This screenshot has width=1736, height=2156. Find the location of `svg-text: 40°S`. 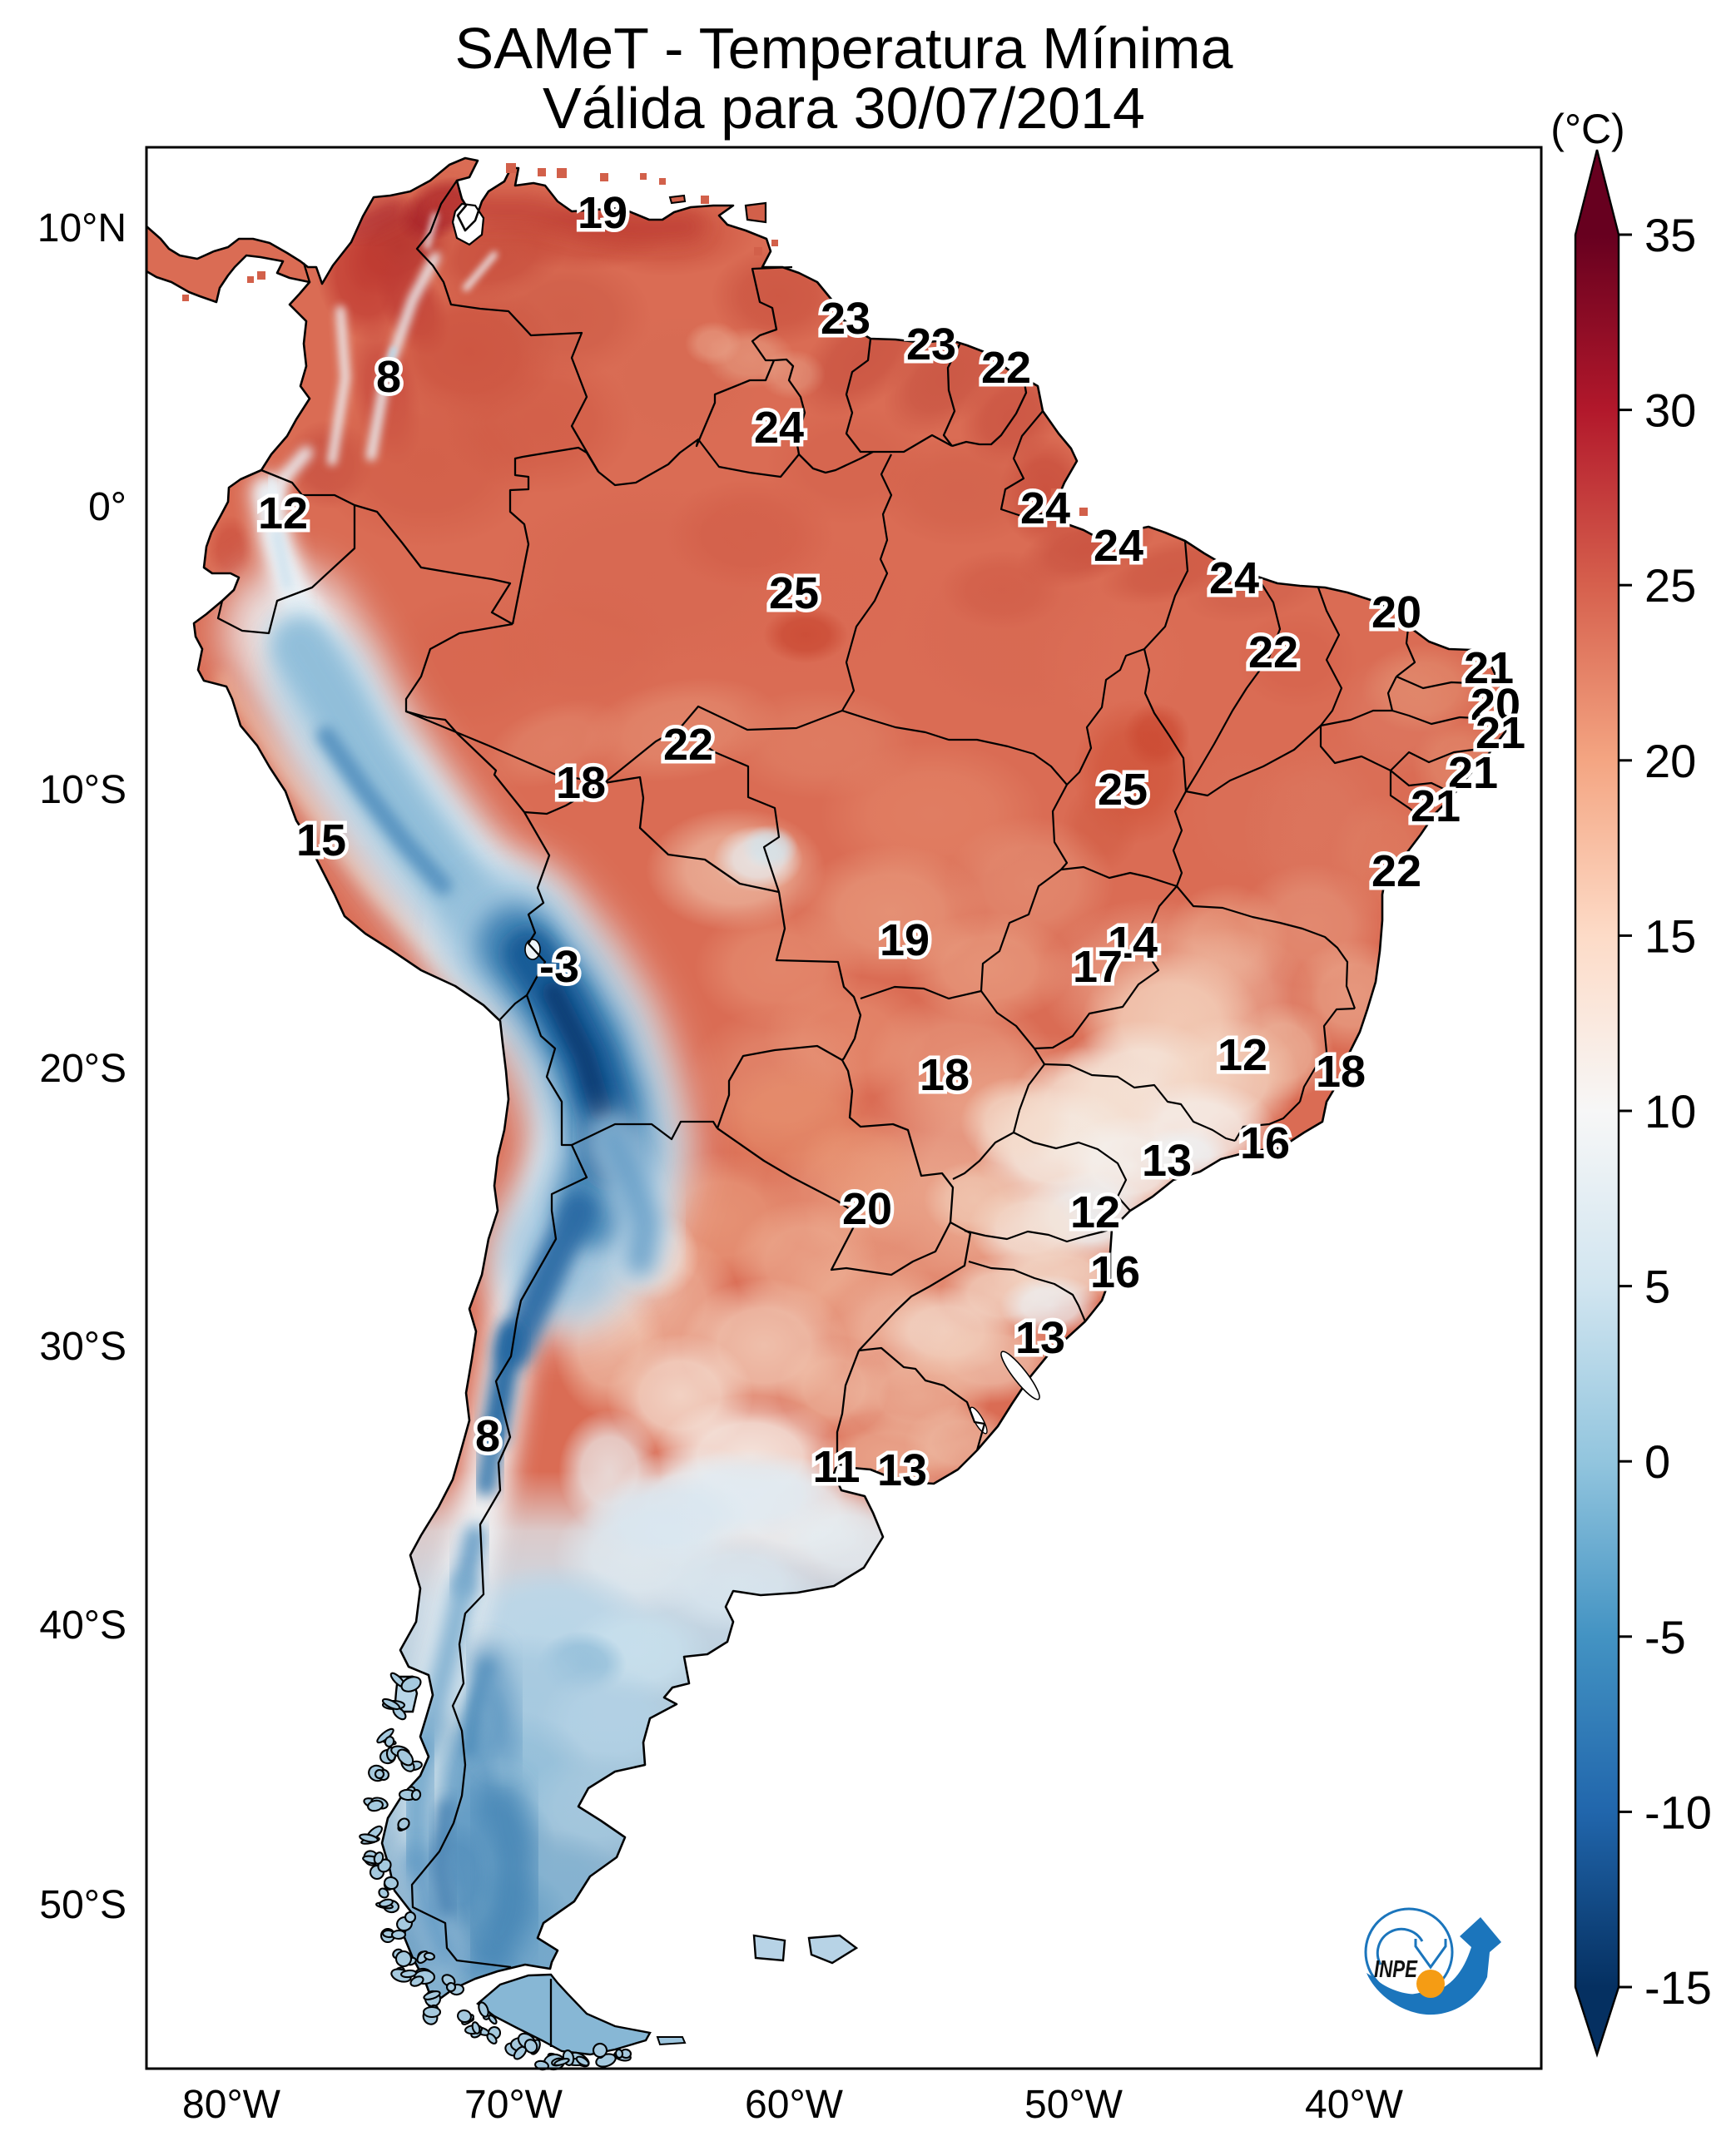

svg-text: 40°S is located at coordinates (83, 1625).